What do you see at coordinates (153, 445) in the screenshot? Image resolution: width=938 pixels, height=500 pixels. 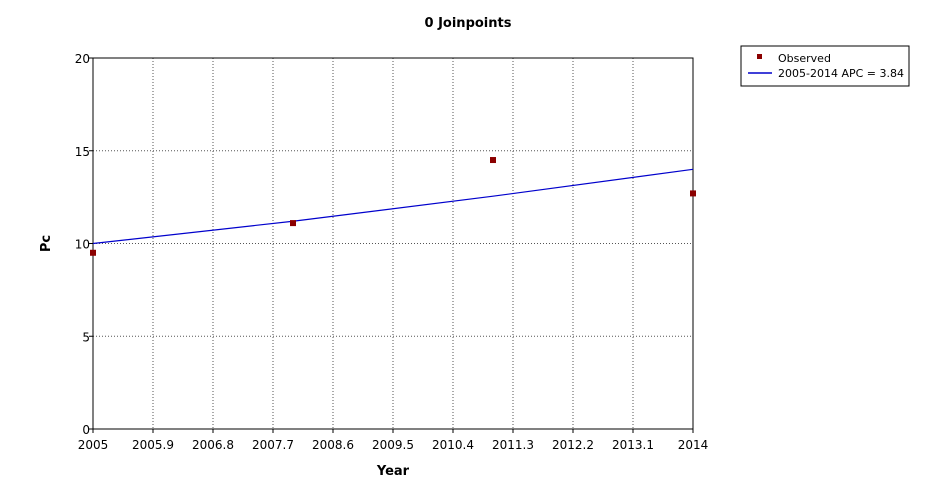 I see `x-tick-label: 2005.9` at bounding box center [153, 445].